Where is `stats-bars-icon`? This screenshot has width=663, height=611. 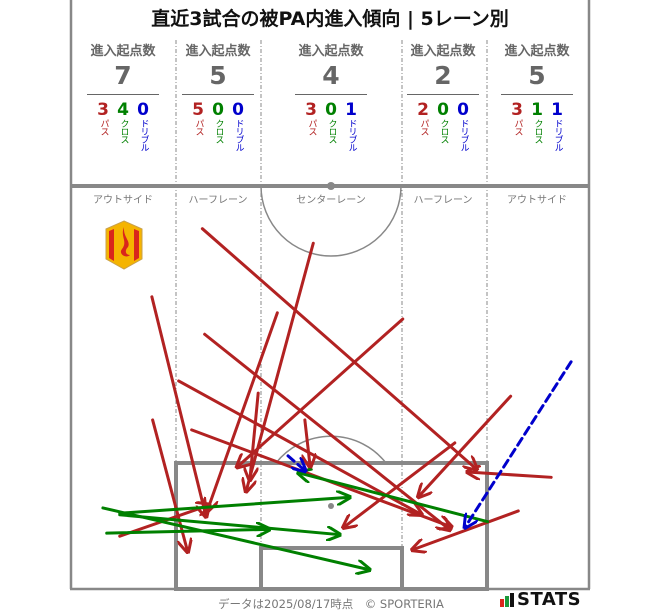
stats-bars-icon is located at coordinates (507, 599).